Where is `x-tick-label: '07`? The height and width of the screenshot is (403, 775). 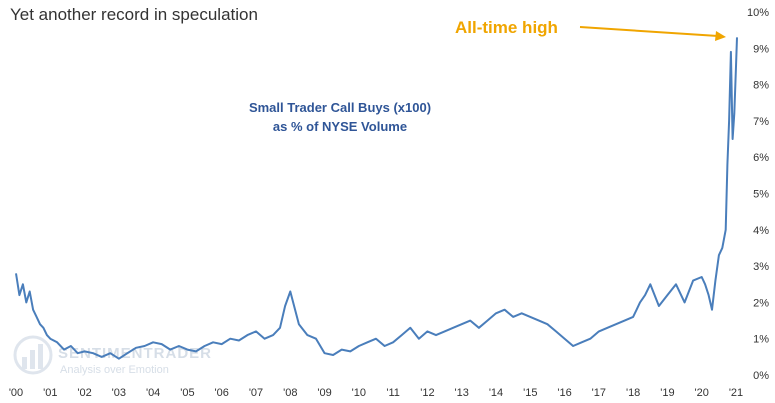 x-tick-label: '07 is located at coordinates (256, 393).